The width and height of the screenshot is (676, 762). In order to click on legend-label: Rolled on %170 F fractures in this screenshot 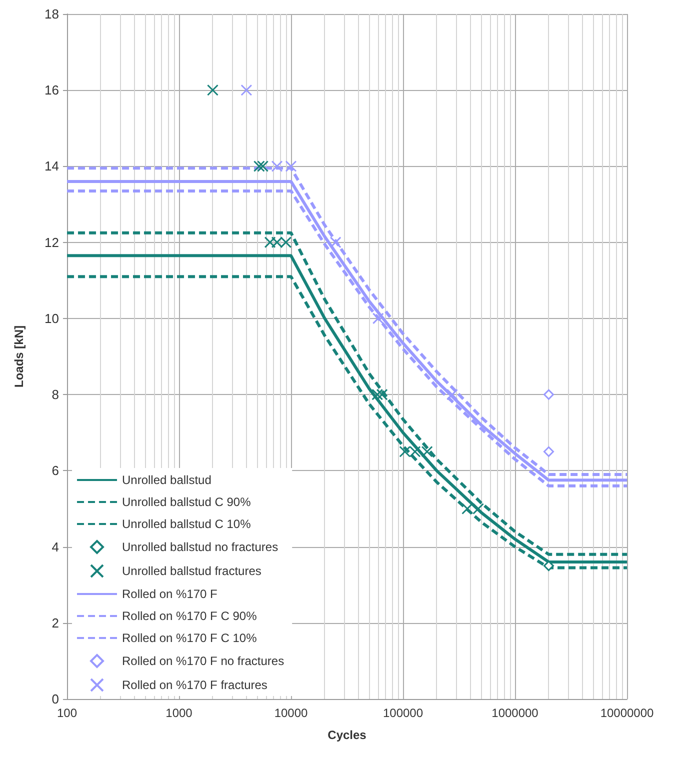, I will do `click(195, 685)`.